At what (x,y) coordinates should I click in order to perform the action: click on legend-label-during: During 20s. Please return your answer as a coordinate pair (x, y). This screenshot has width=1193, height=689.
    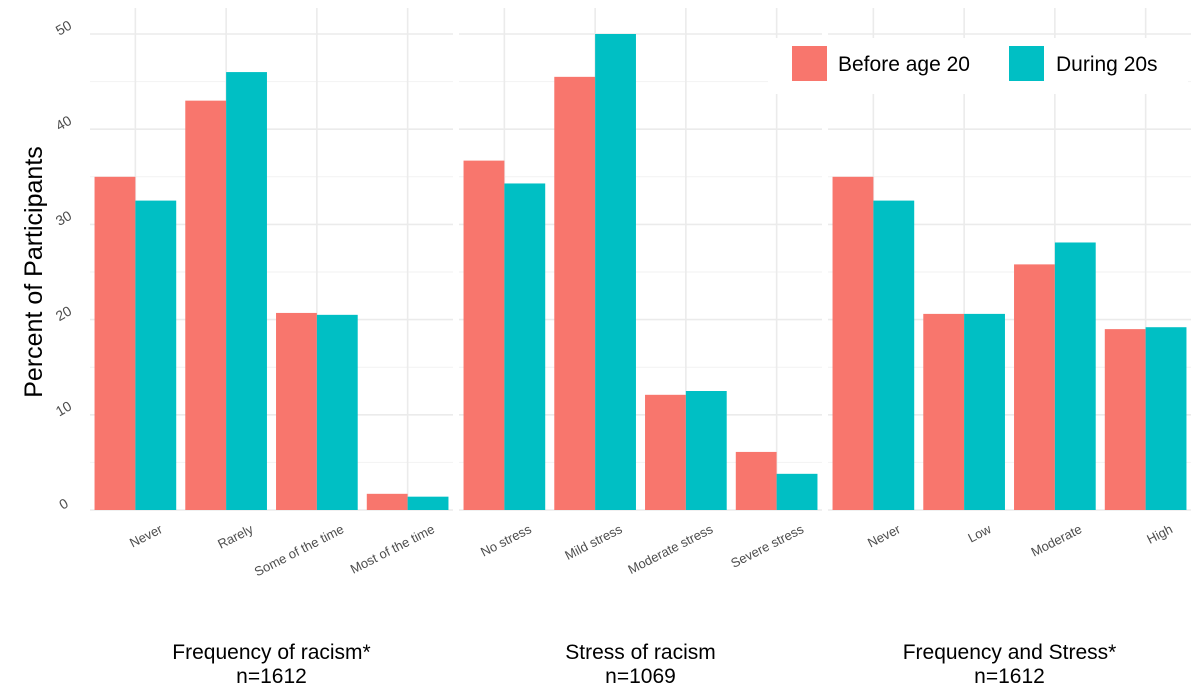
    Looking at the image, I should click on (1107, 64).